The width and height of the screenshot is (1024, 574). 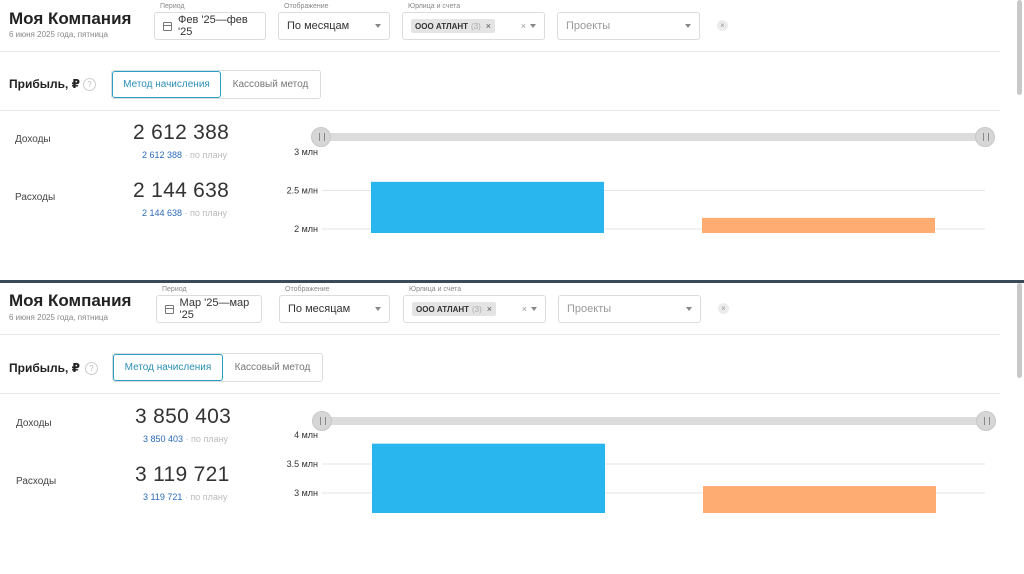 I want to click on y-tick-label: 2.5 млн, so click(x=302, y=191).